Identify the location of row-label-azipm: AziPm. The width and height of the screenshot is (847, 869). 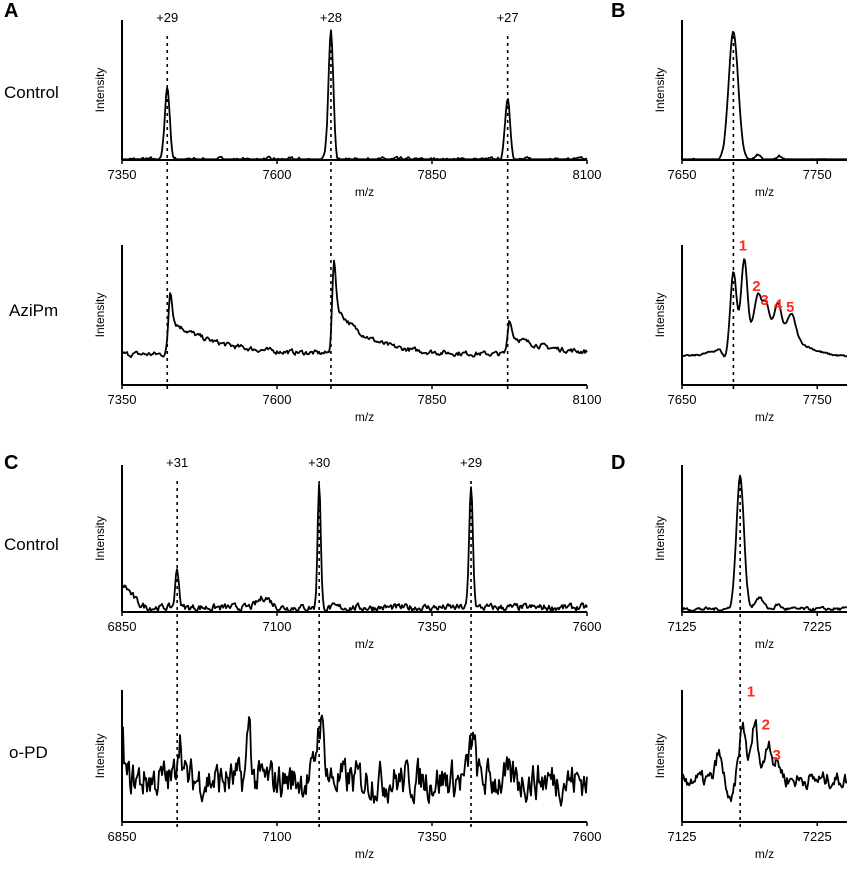
(34, 310).